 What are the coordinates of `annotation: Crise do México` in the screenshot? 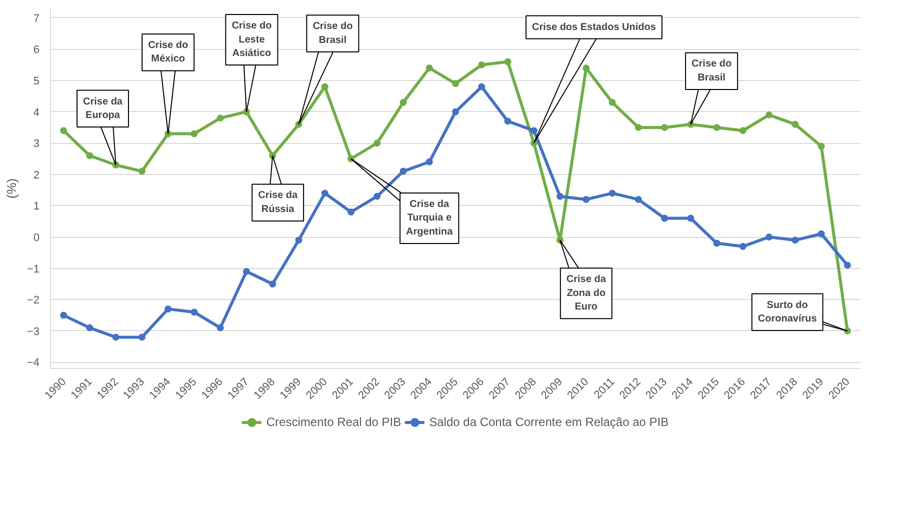 It's located at (168, 52).